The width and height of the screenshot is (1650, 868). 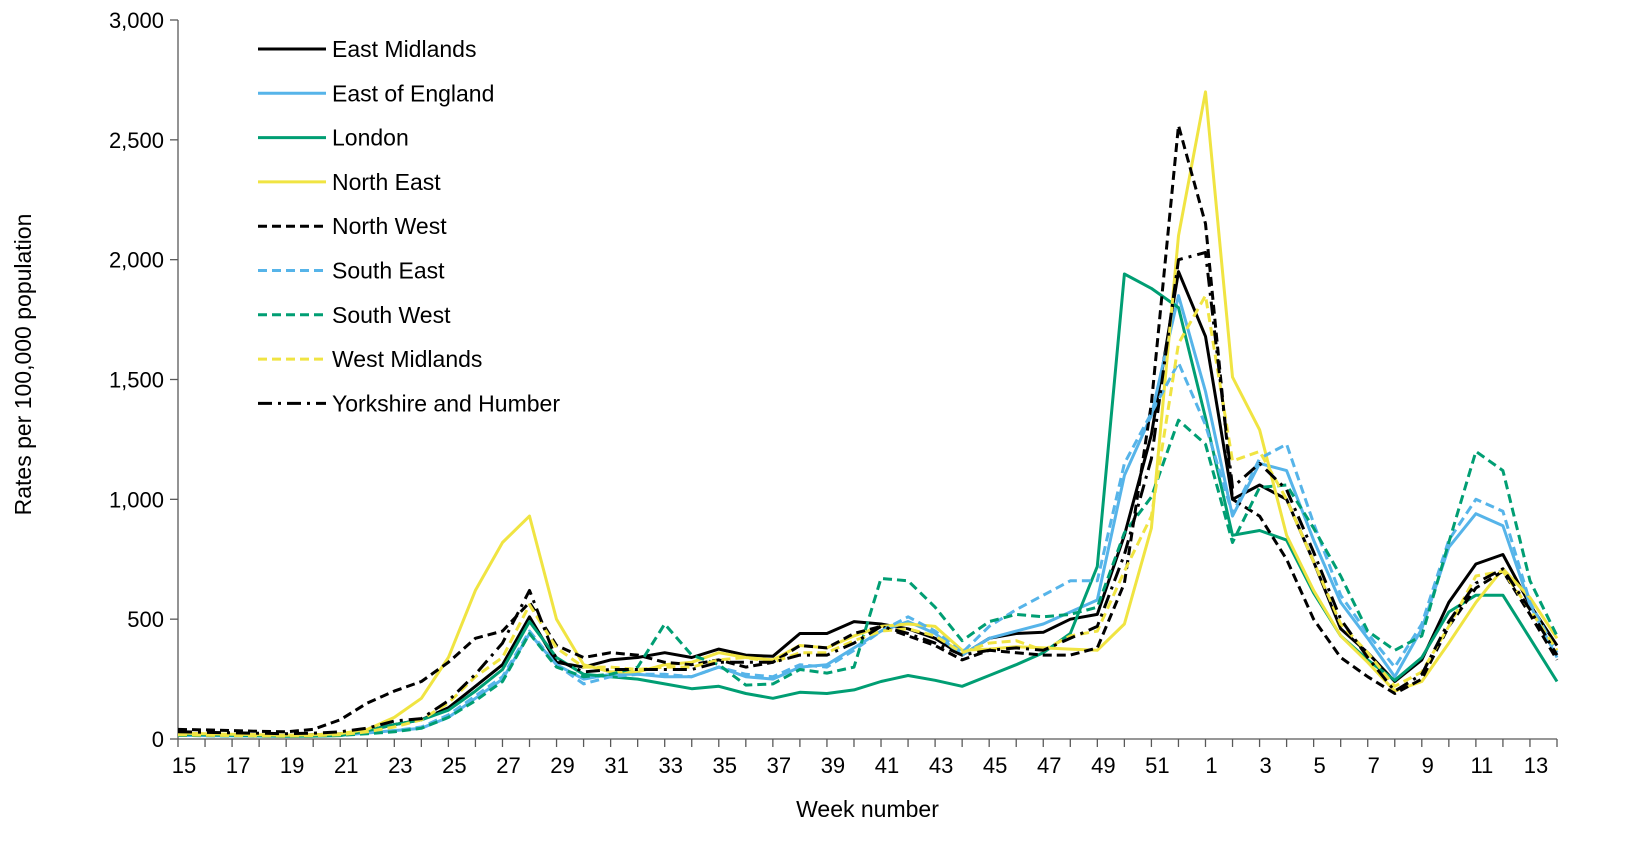 What do you see at coordinates (779, 765) in the screenshot?
I see `x-tick-label: 37` at bounding box center [779, 765].